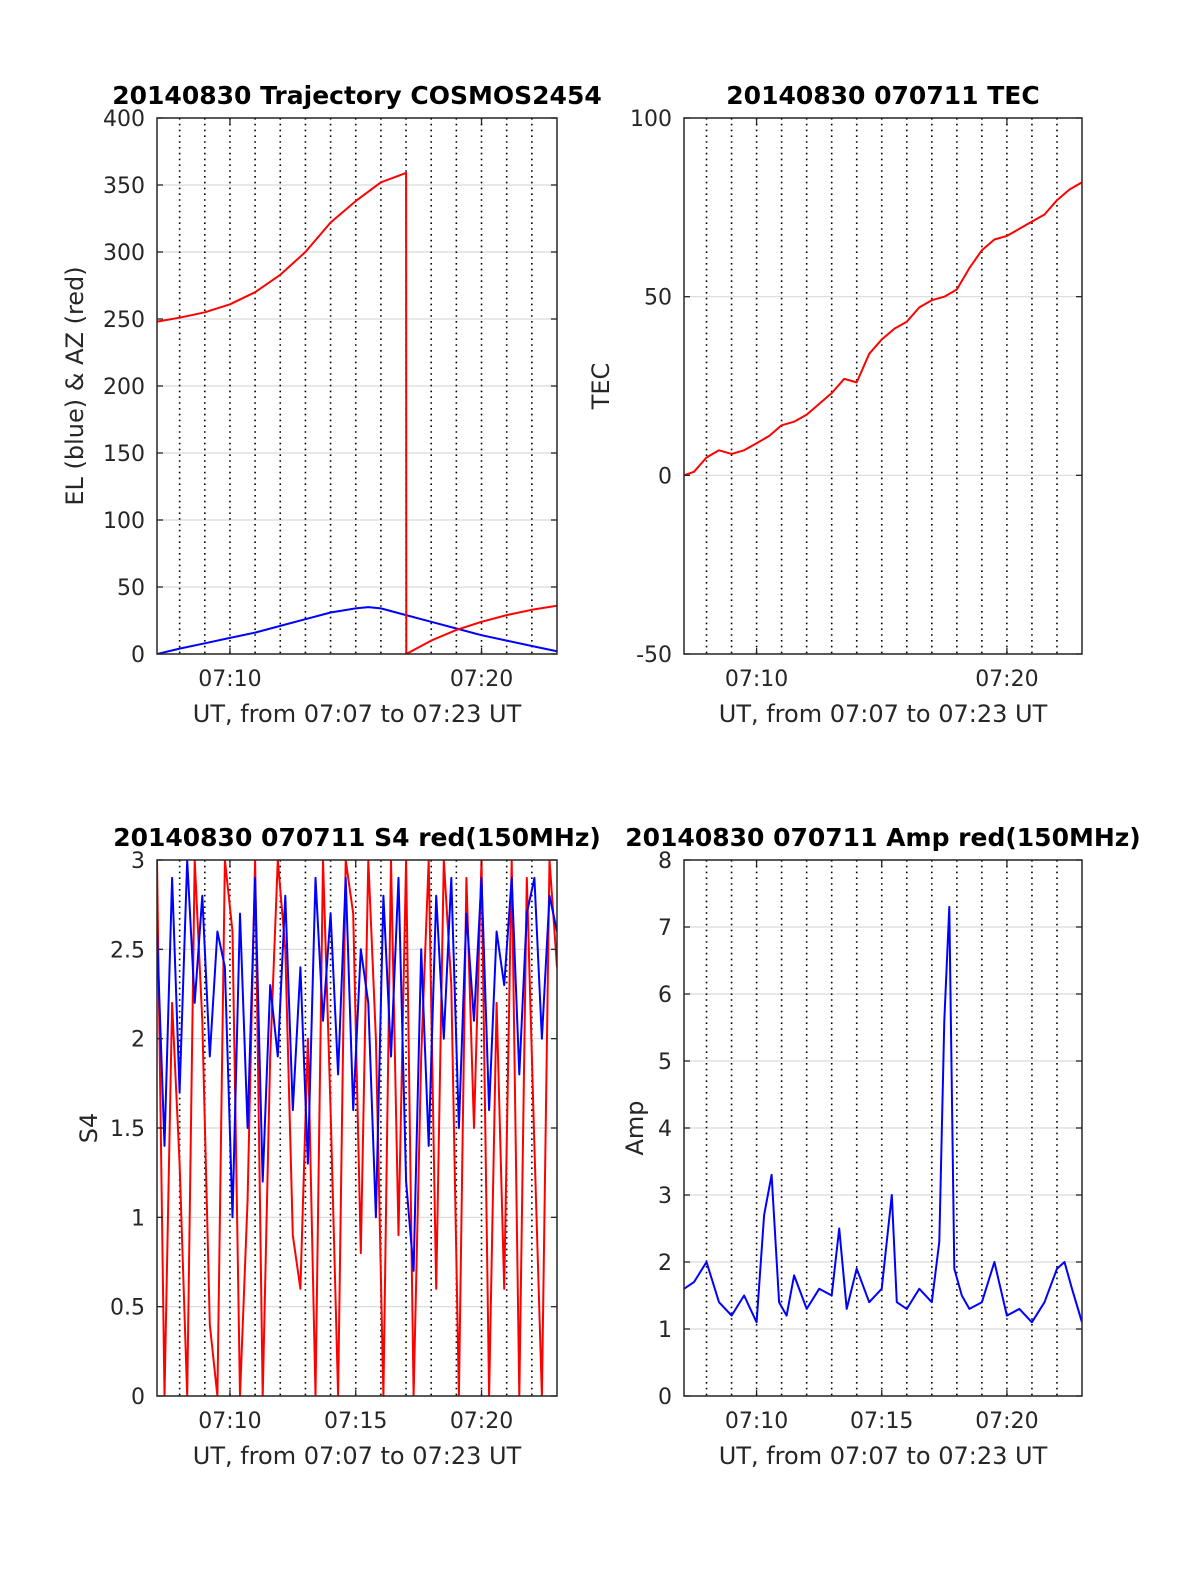  I want to click on tec-title: 20140830 070711 TEC, so click(882, 95).